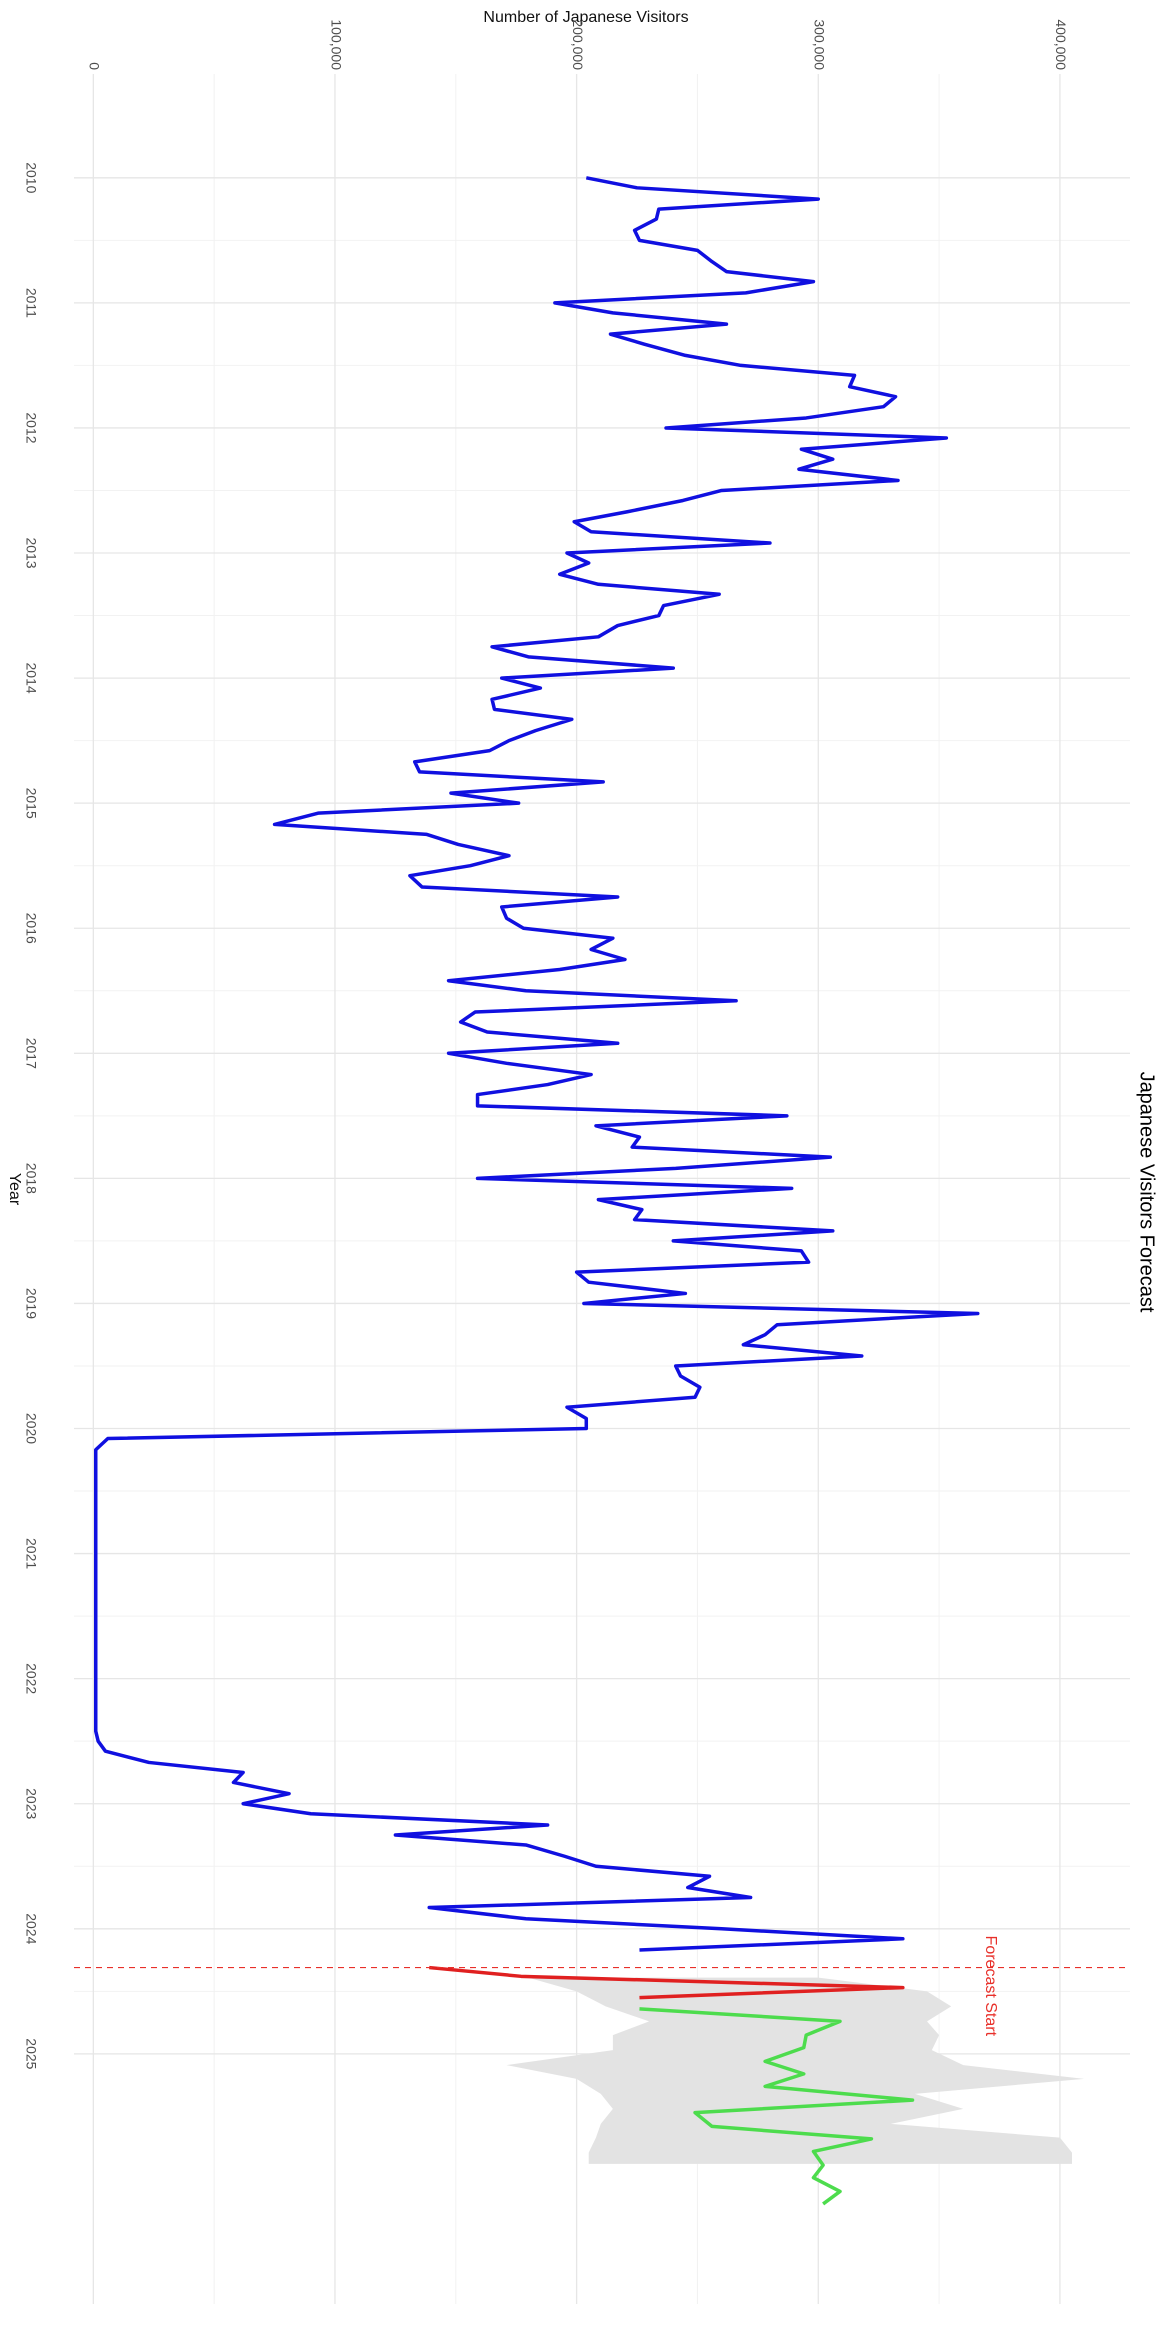 This screenshot has width=1167, height=2334. What do you see at coordinates (31, 678) in the screenshot?
I see `x-tick-label: 2014` at bounding box center [31, 678].